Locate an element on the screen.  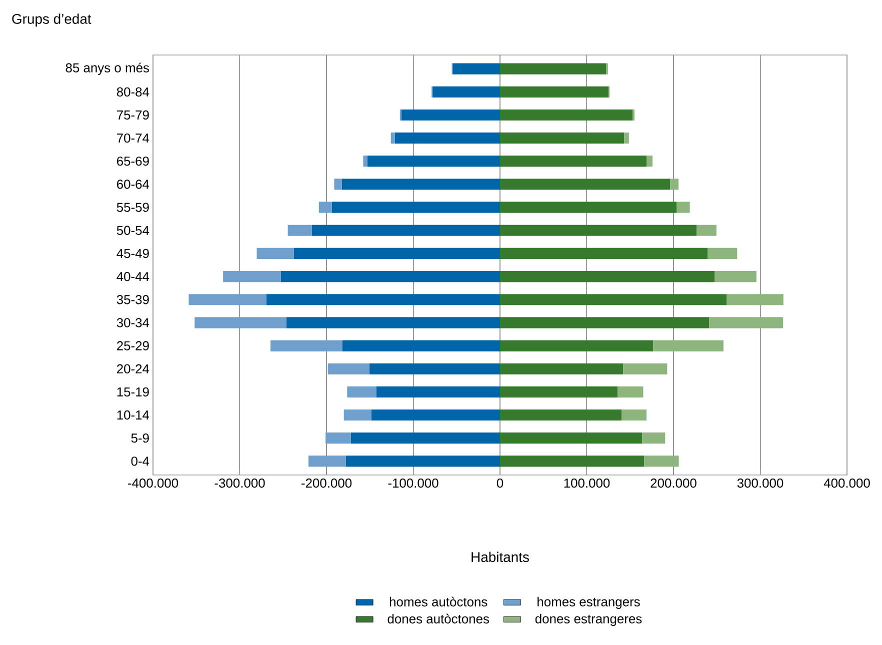
y-tick-label: 75-79 is located at coordinates (133, 115).